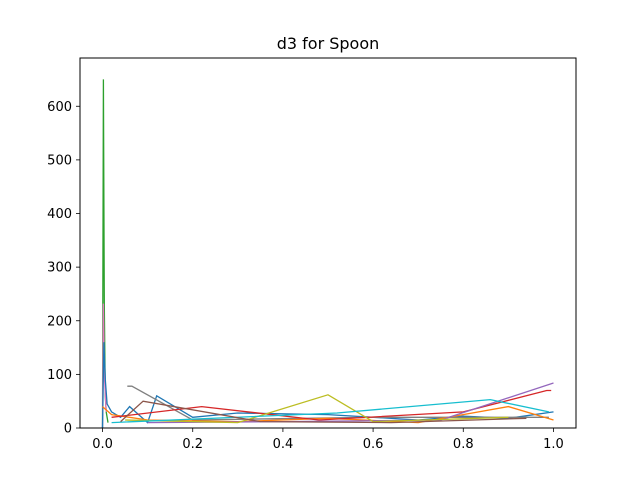 The height and width of the screenshot is (480, 640). What do you see at coordinates (102, 444) in the screenshot?
I see `x-tick-label: 0.0` at bounding box center [102, 444].